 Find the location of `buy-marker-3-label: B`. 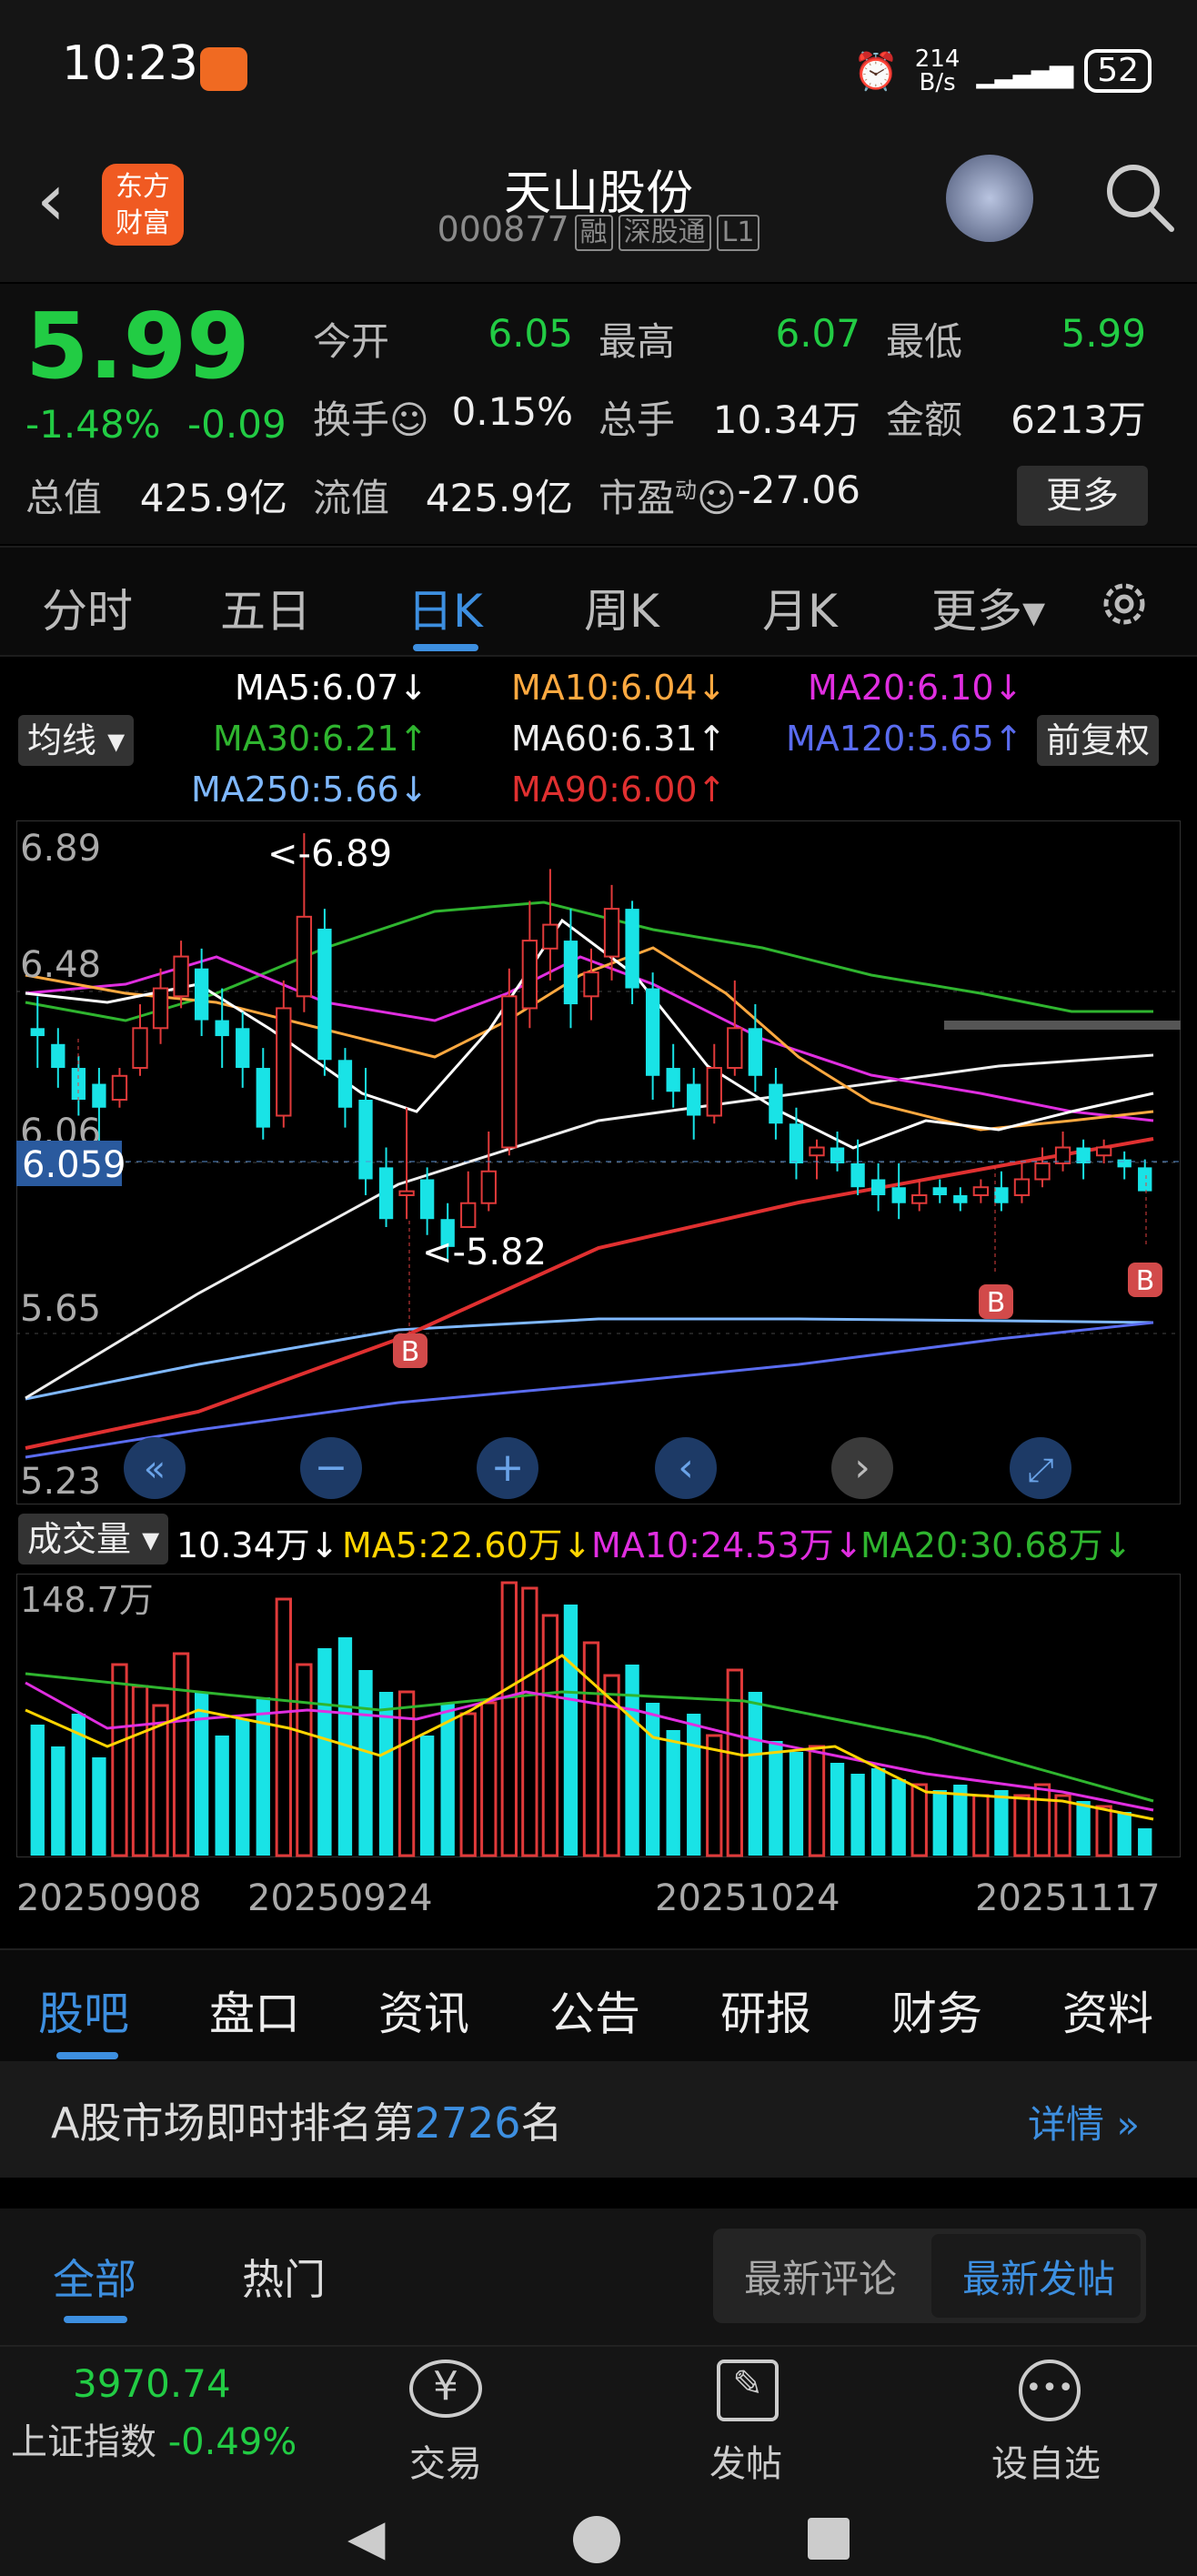

buy-marker-3-label: B is located at coordinates (1145, 1281).